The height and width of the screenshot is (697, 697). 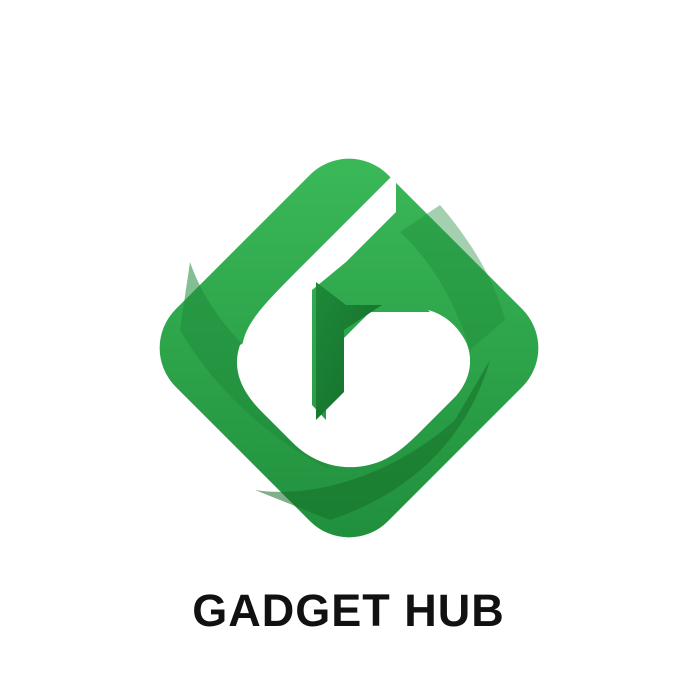 I want to click on ribbon-shadow-right, so click(x=452, y=277).